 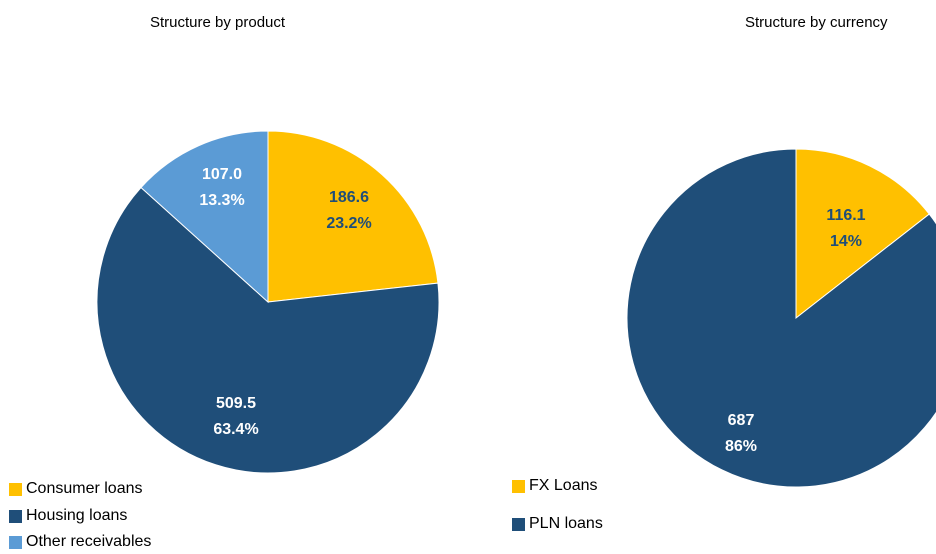 What do you see at coordinates (15, 516) in the screenshot?
I see `legend-swatch-housing-loans` at bounding box center [15, 516].